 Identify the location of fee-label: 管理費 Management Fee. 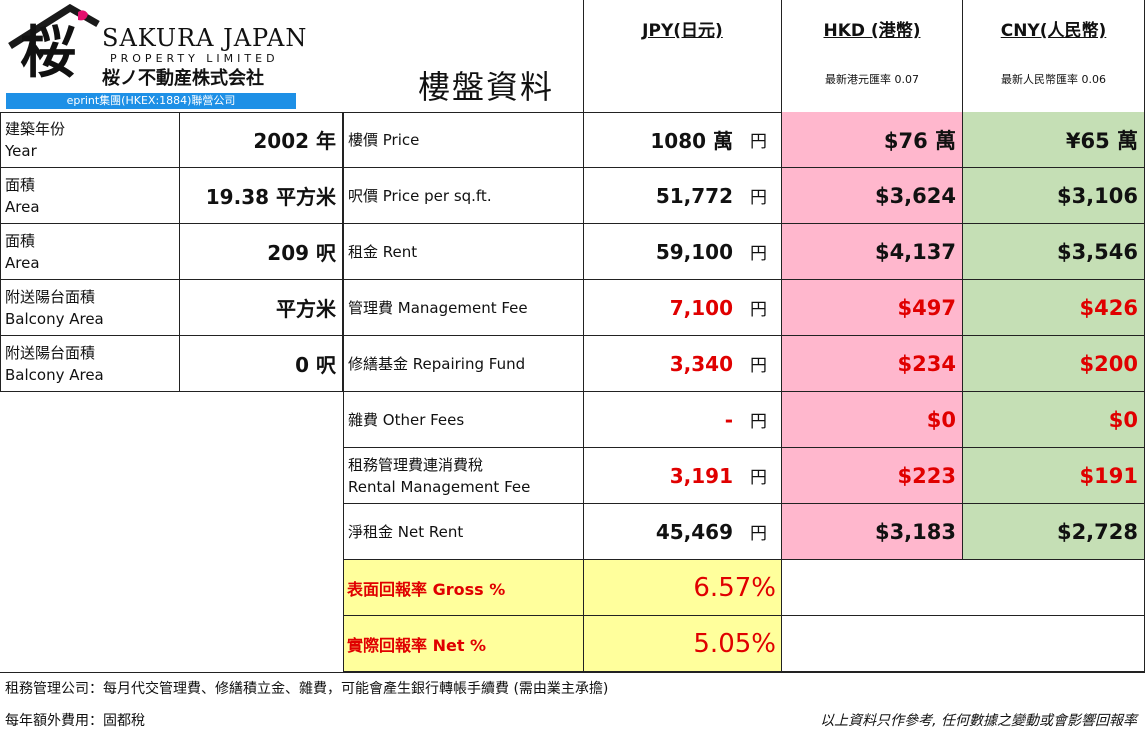
(464, 308).